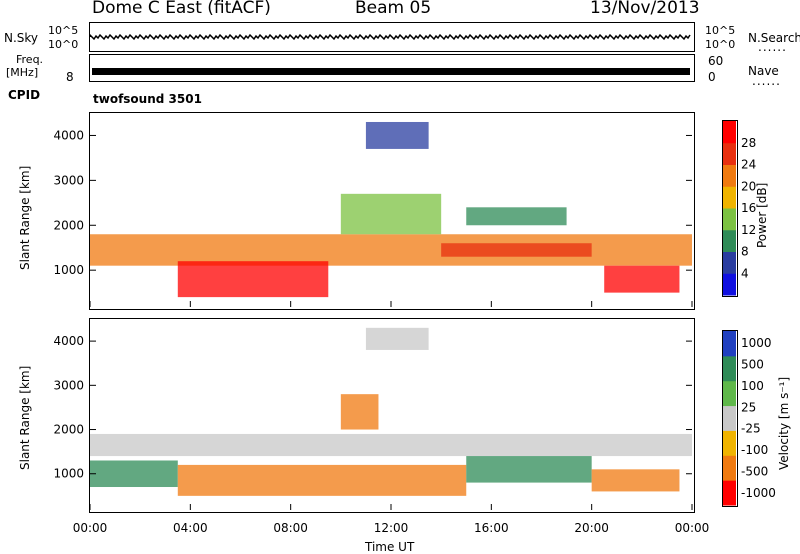  Describe the element at coordinates (763, 71) in the screenshot. I see `nave-label: Nave` at that location.